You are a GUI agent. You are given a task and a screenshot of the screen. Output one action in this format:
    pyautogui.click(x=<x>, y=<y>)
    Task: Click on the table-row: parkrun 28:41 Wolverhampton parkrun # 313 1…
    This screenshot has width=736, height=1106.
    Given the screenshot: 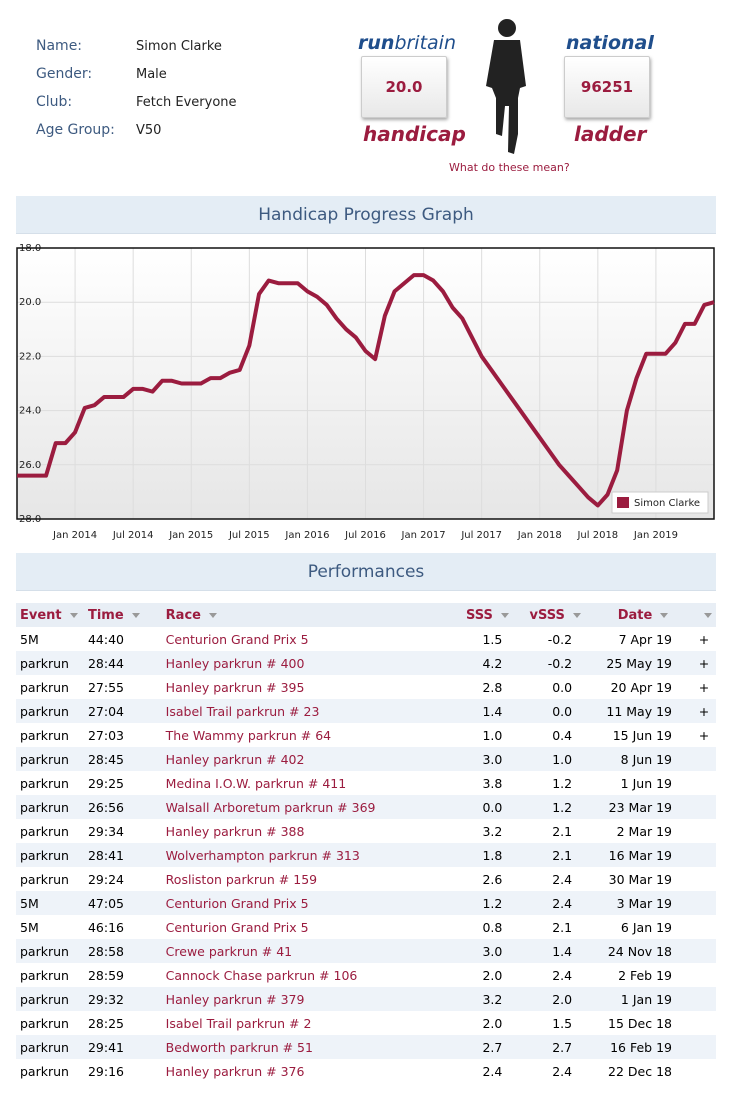 What is the action you would take?
    pyautogui.click(x=366, y=855)
    